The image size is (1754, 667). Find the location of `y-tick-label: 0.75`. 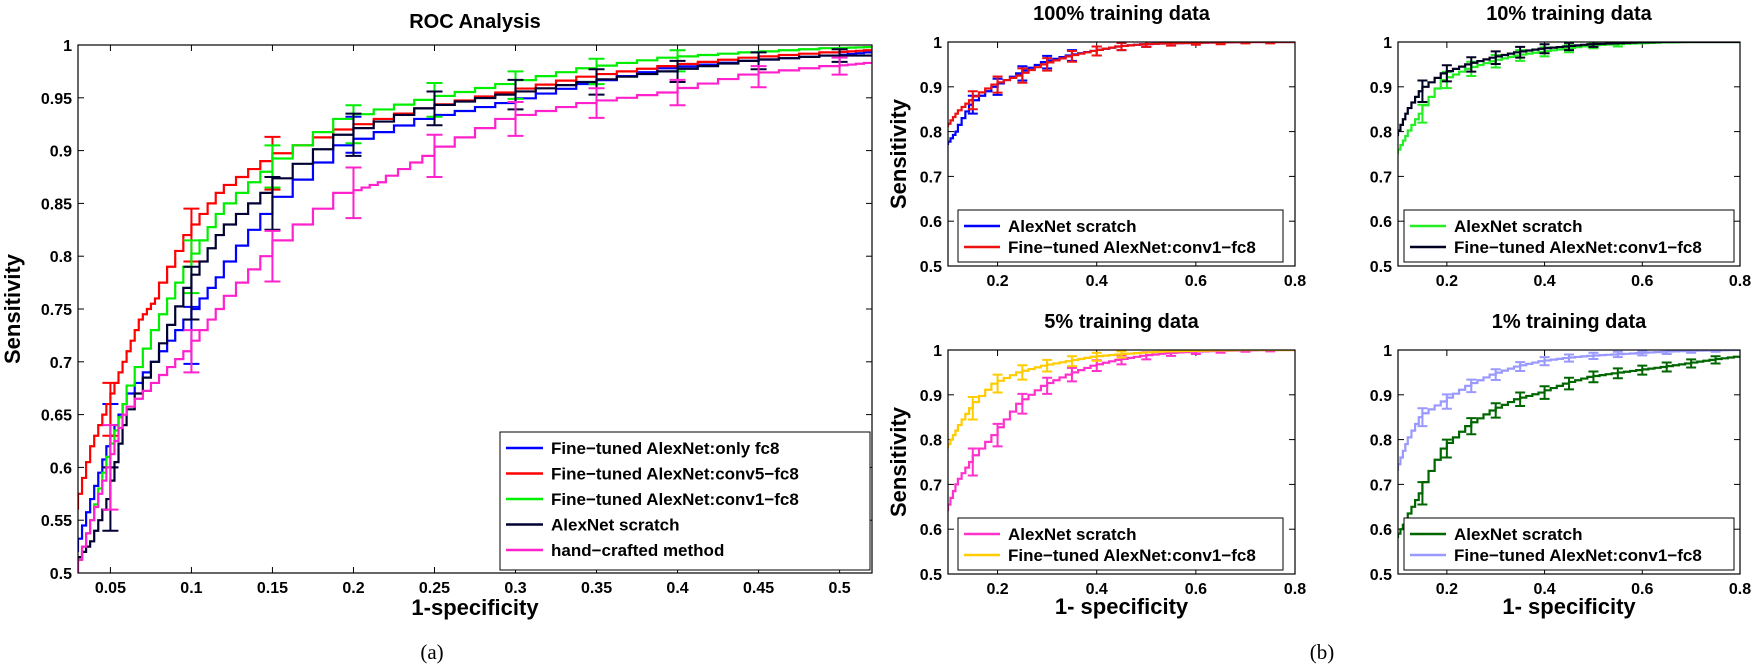

y-tick-label: 0.75 is located at coordinates (56, 310).